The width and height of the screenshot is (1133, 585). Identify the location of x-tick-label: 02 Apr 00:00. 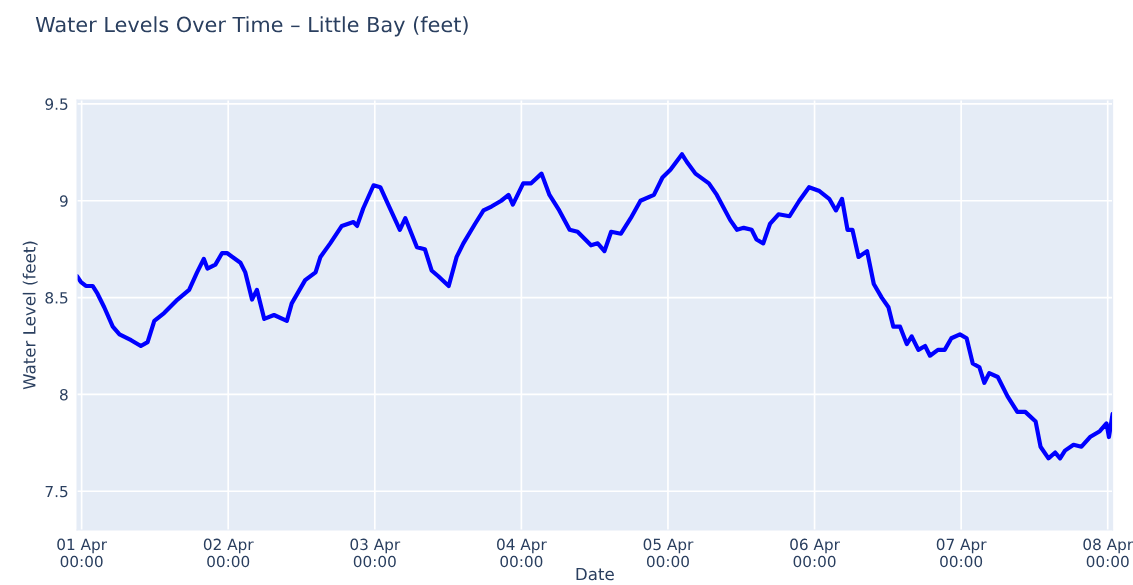
(228, 553).